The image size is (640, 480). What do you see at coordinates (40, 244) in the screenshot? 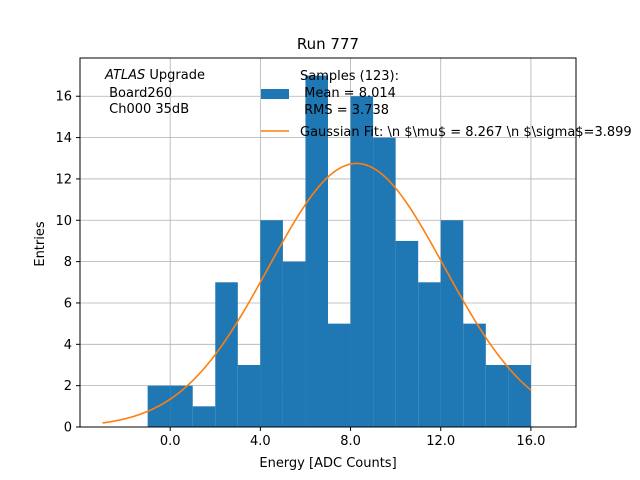
I see `y-axis-title: Entries` at bounding box center [40, 244].